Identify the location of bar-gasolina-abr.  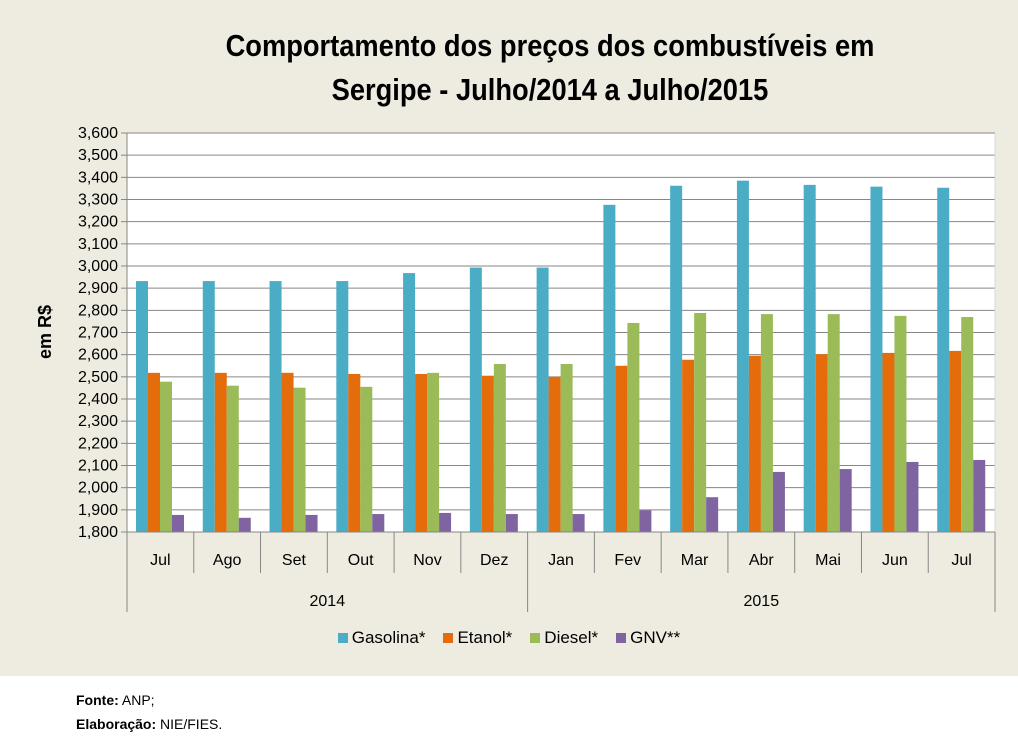
(742, 356).